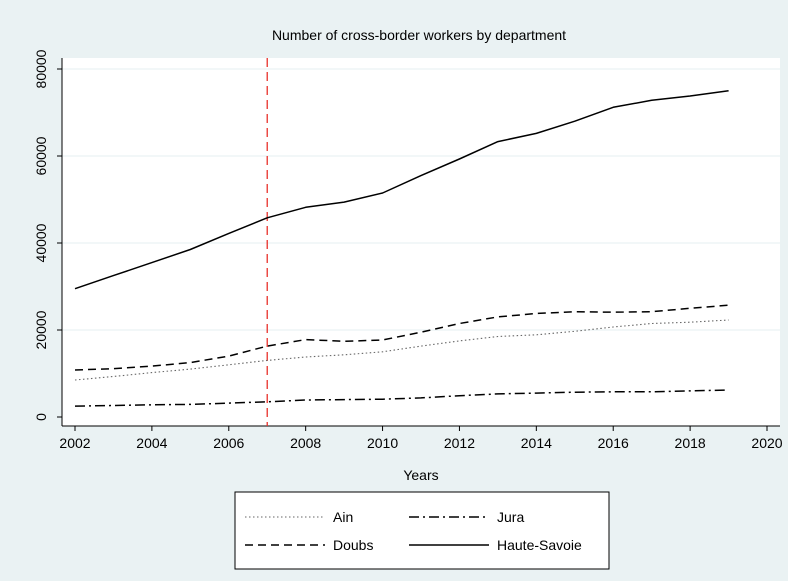 The width and height of the screenshot is (788, 581). Describe the element at coordinates (536, 443) in the screenshot. I see `x-tick-label: 2014` at that location.